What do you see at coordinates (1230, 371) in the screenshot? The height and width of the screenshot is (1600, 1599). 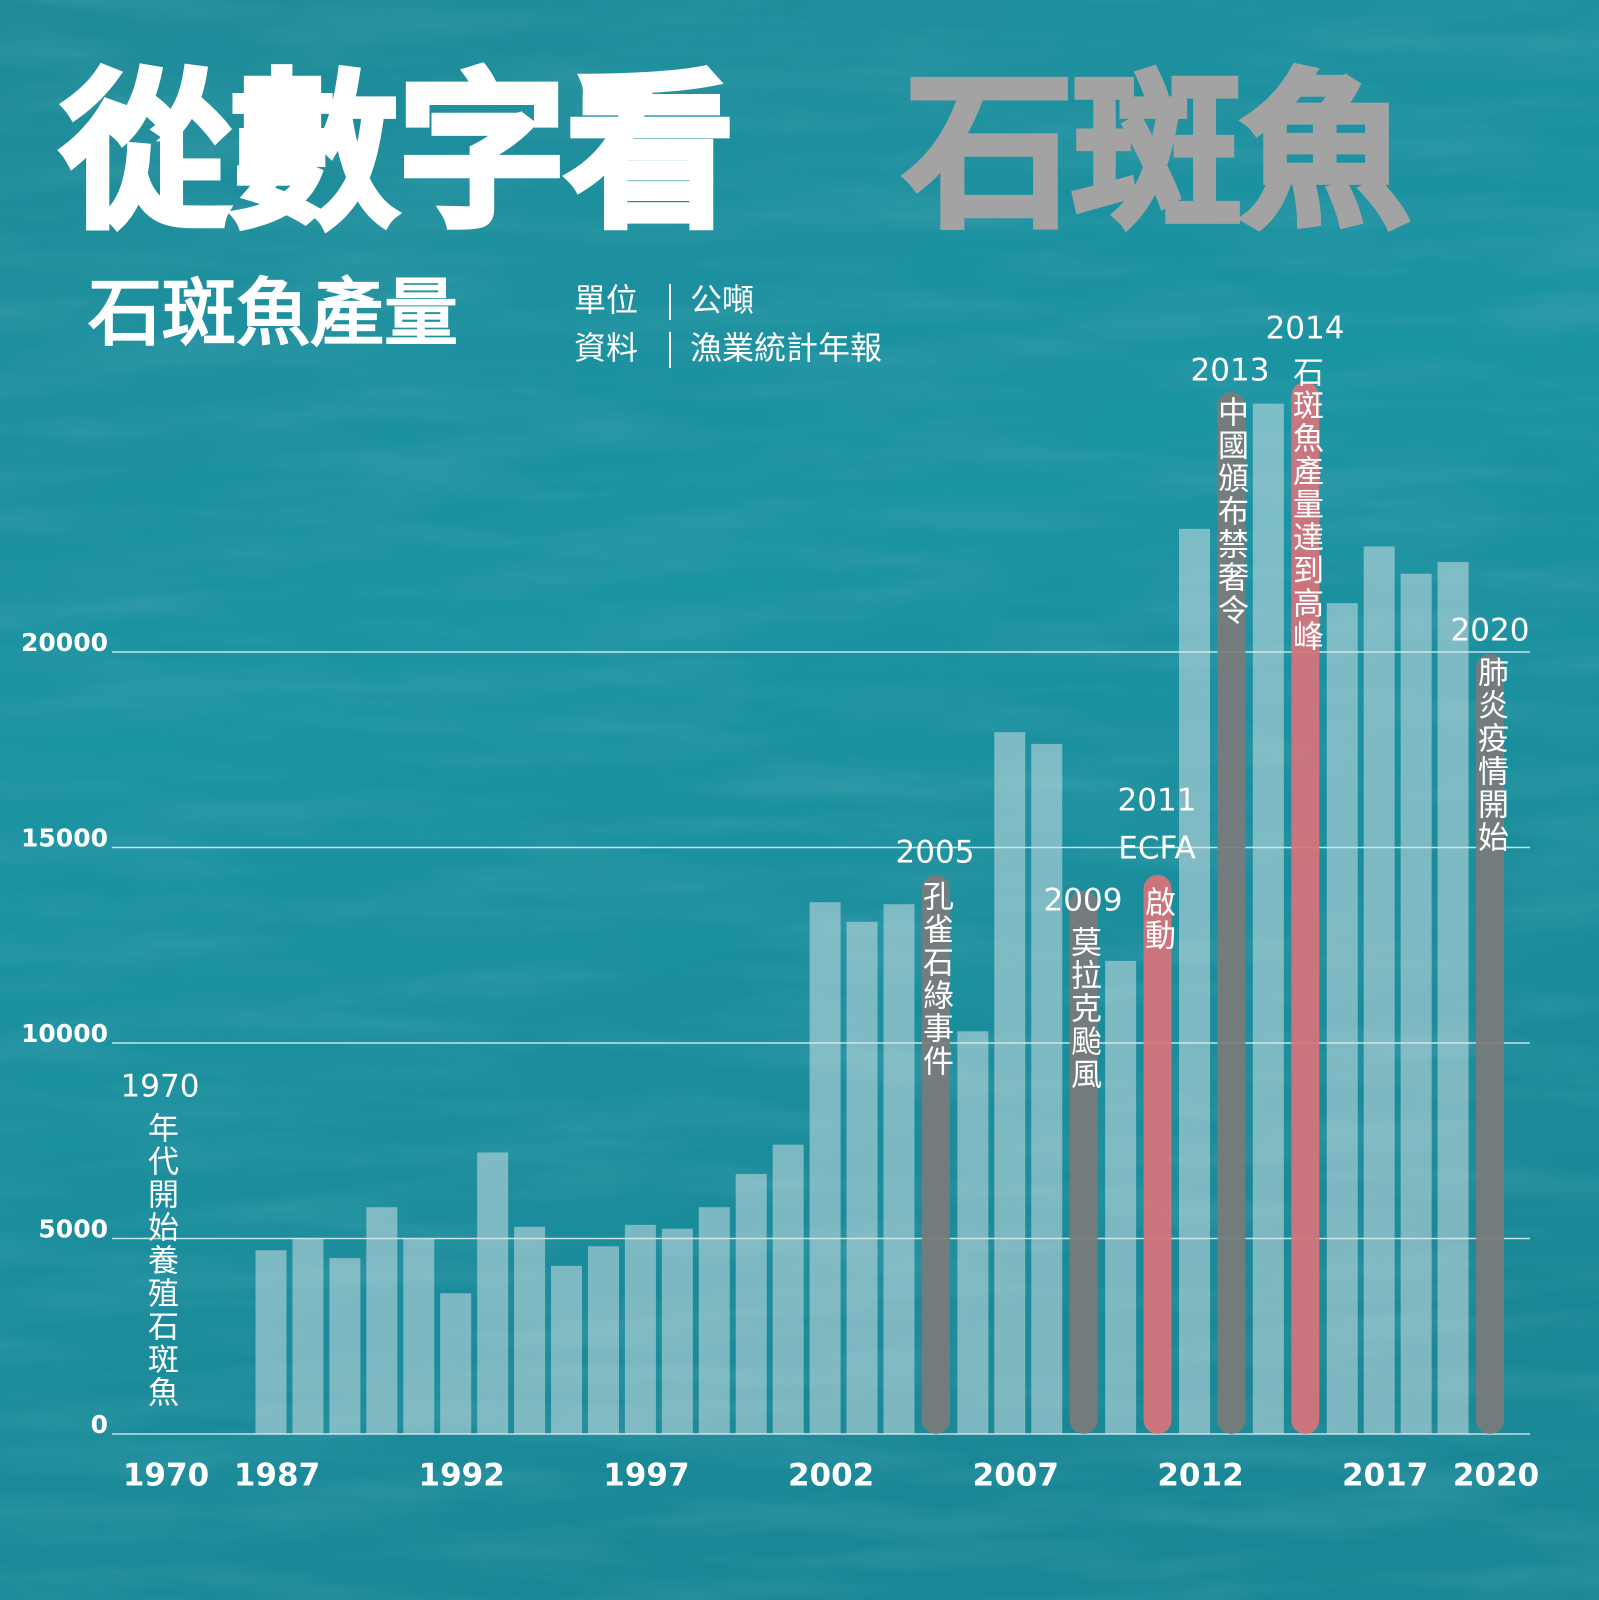 I see `annotation-label: 2013` at bounding box center [1230, 371].